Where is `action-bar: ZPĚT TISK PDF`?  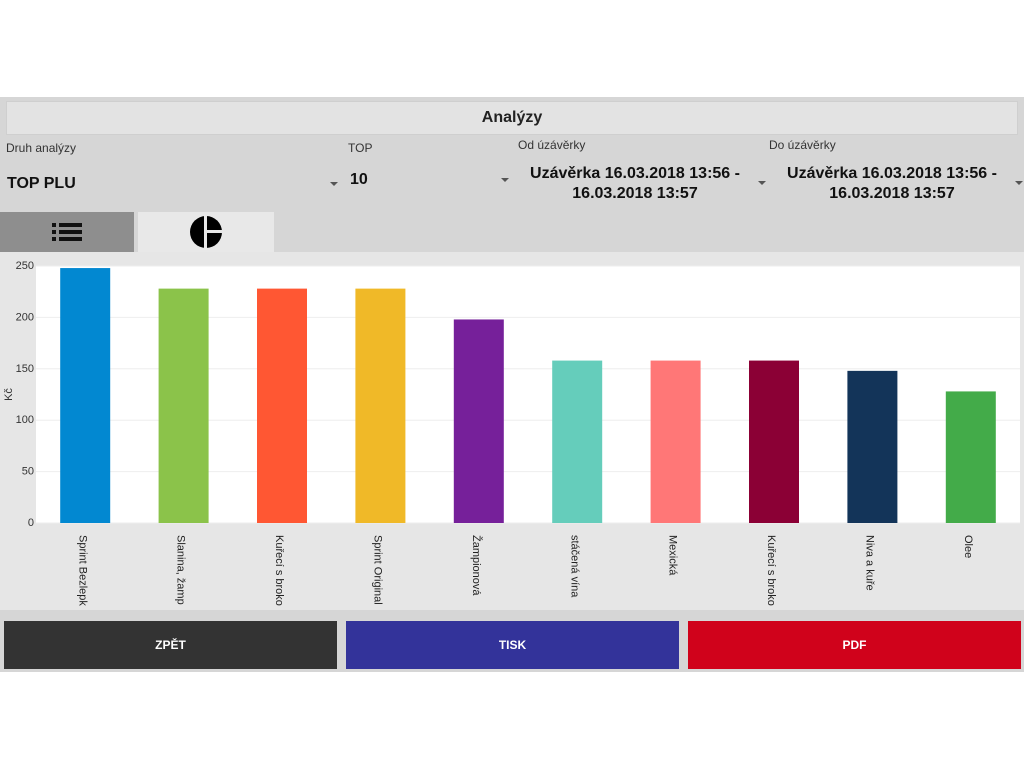
action-bar: ZPĚT TISK PDF is located at coordinates (512, 644).